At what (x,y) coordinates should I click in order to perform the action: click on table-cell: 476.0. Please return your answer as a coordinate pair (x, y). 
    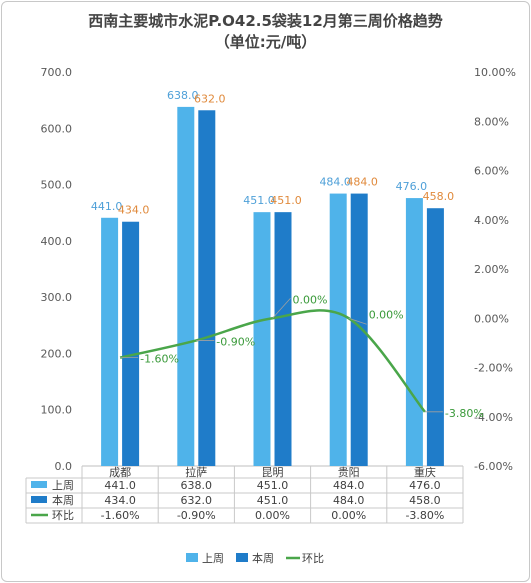
    Looking at the image, I should click on (425, 485).